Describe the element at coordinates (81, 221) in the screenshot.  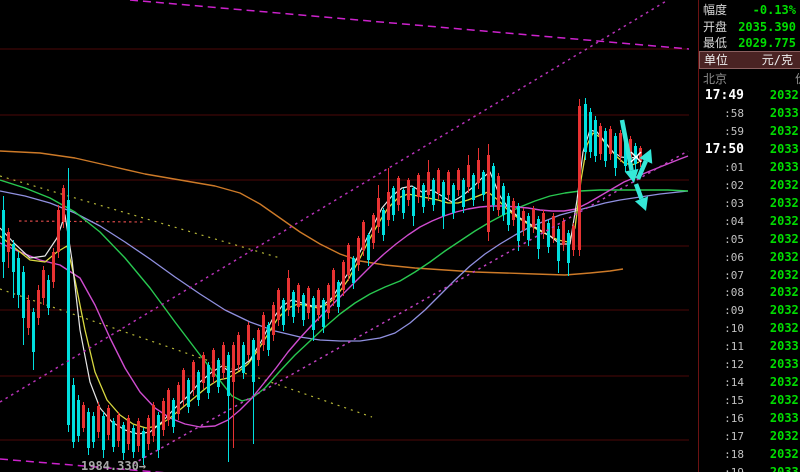
I see `resistance-red-dotted` at that location.